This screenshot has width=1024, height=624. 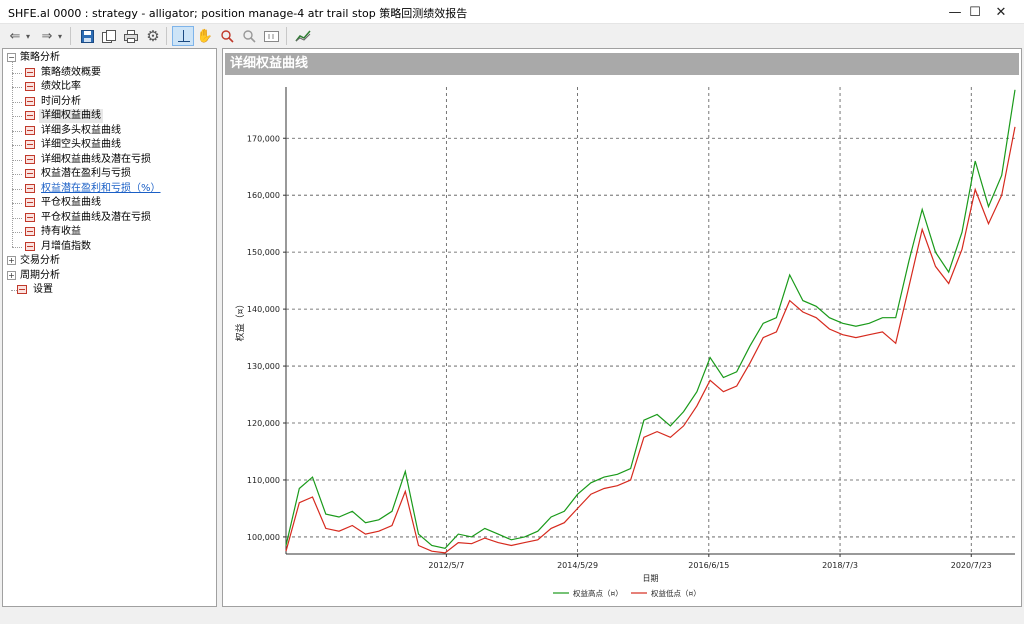 What do you see at coordinates (512, 616) in the screenshot?
I see `status-bar` at bounding box center [512, 616].